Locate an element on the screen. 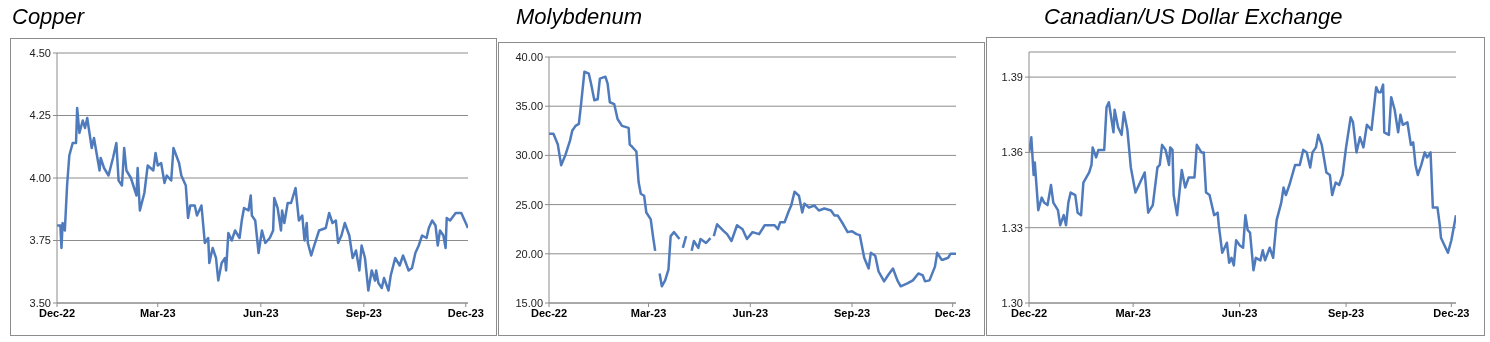  y-tick-label: 1.39 is located at coordinates (1012, 77).